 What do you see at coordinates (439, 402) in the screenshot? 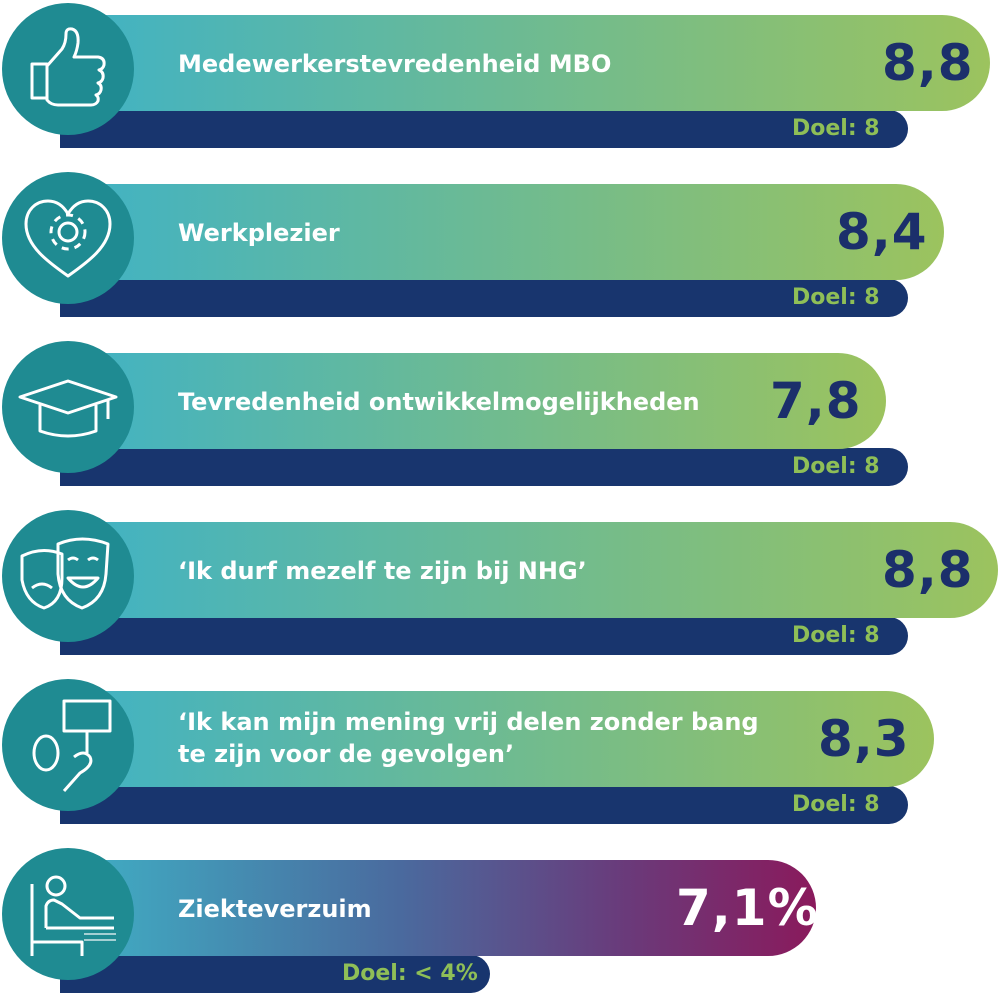
I see `kpi-label: Tevredenheid ontwikkelmogelijkheden` at bounding box center [439, 402].